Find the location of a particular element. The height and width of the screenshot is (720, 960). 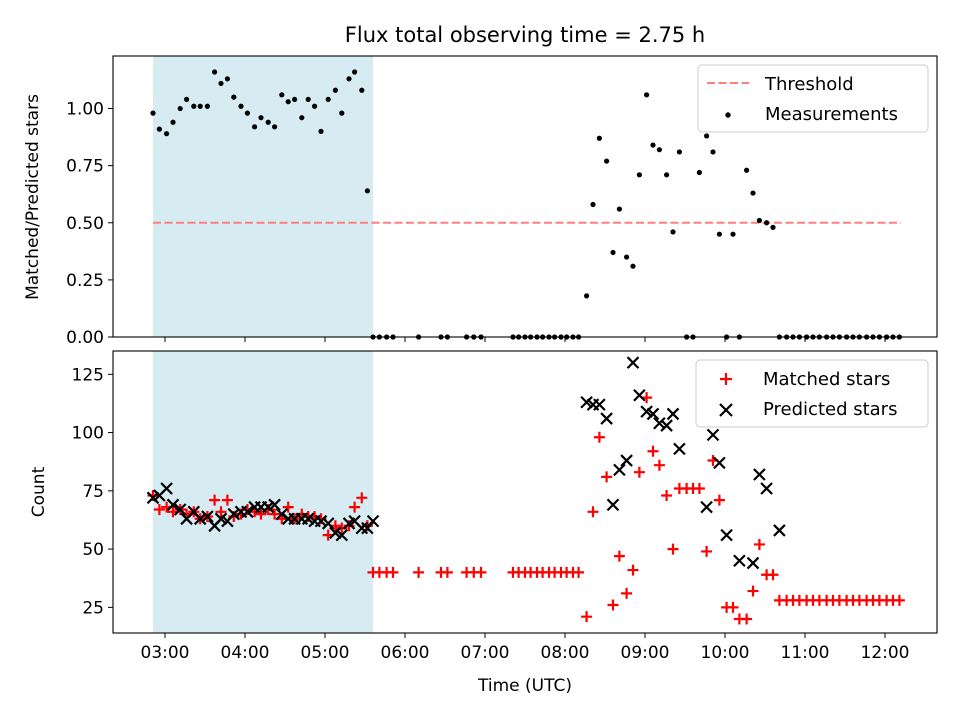

bottom-y-tick-label: 25 is located at coordinates (93, 608).